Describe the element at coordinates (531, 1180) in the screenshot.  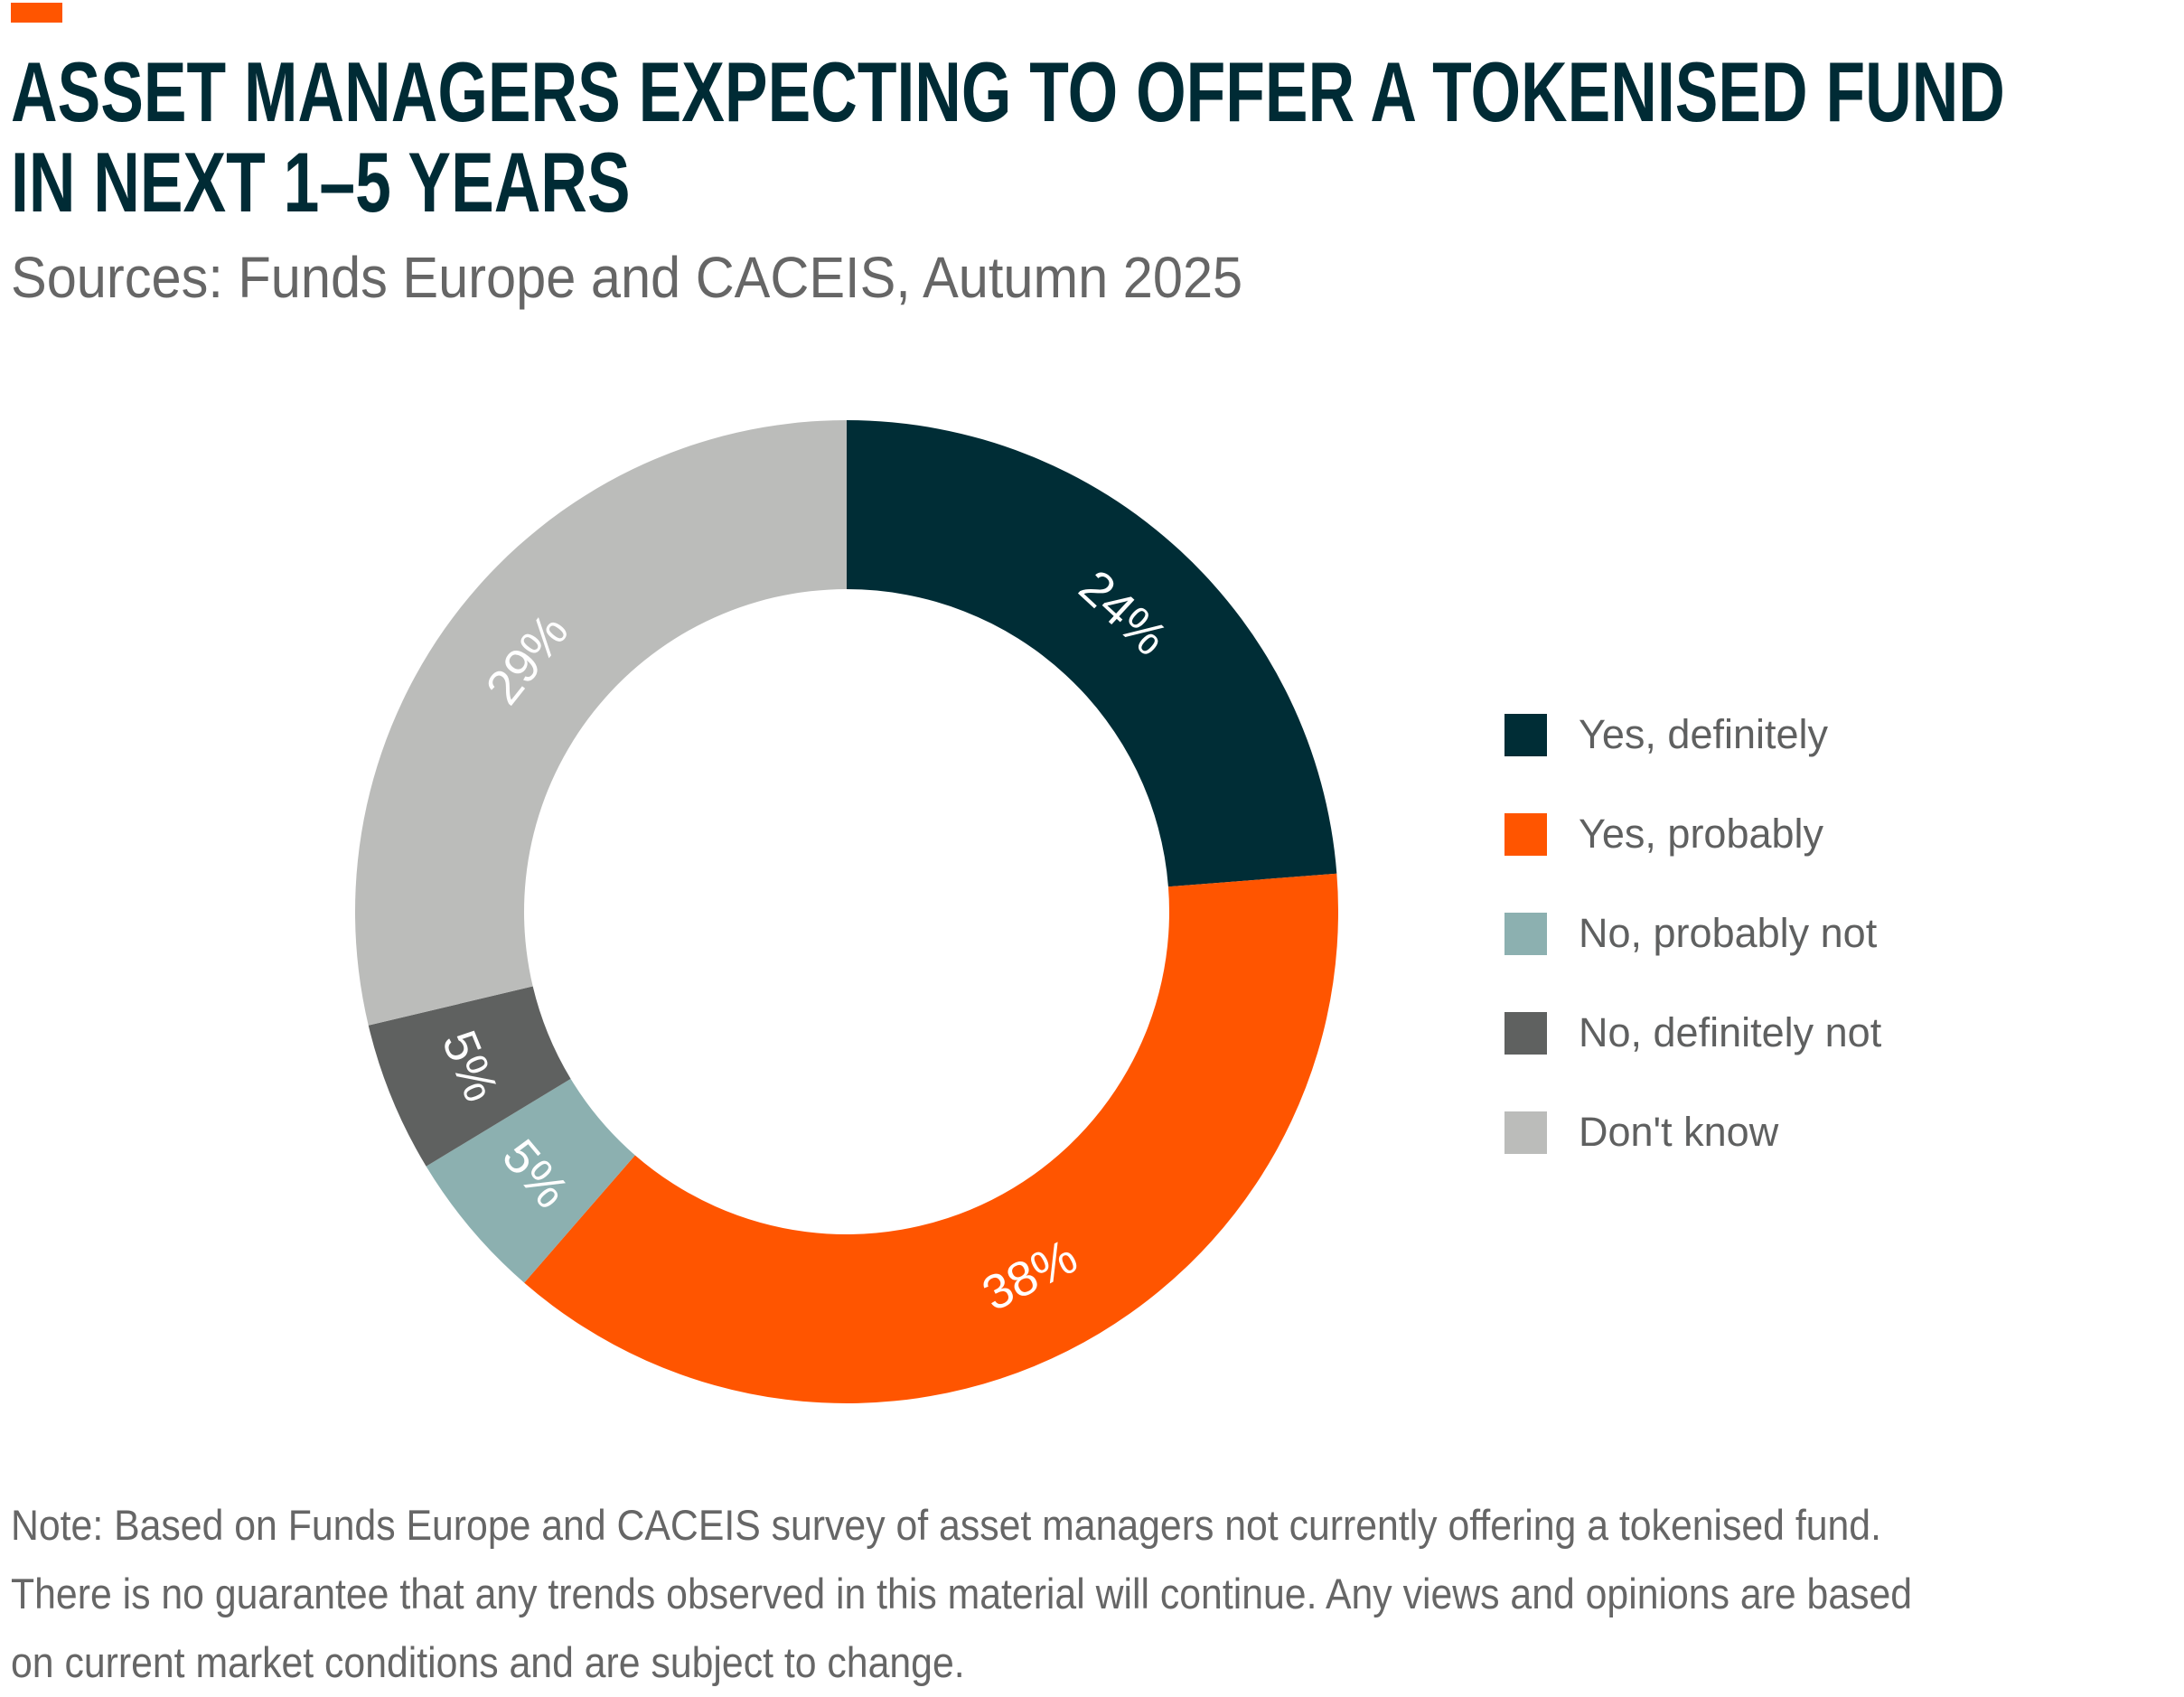
I see `slice-no-probably-not` at that location.